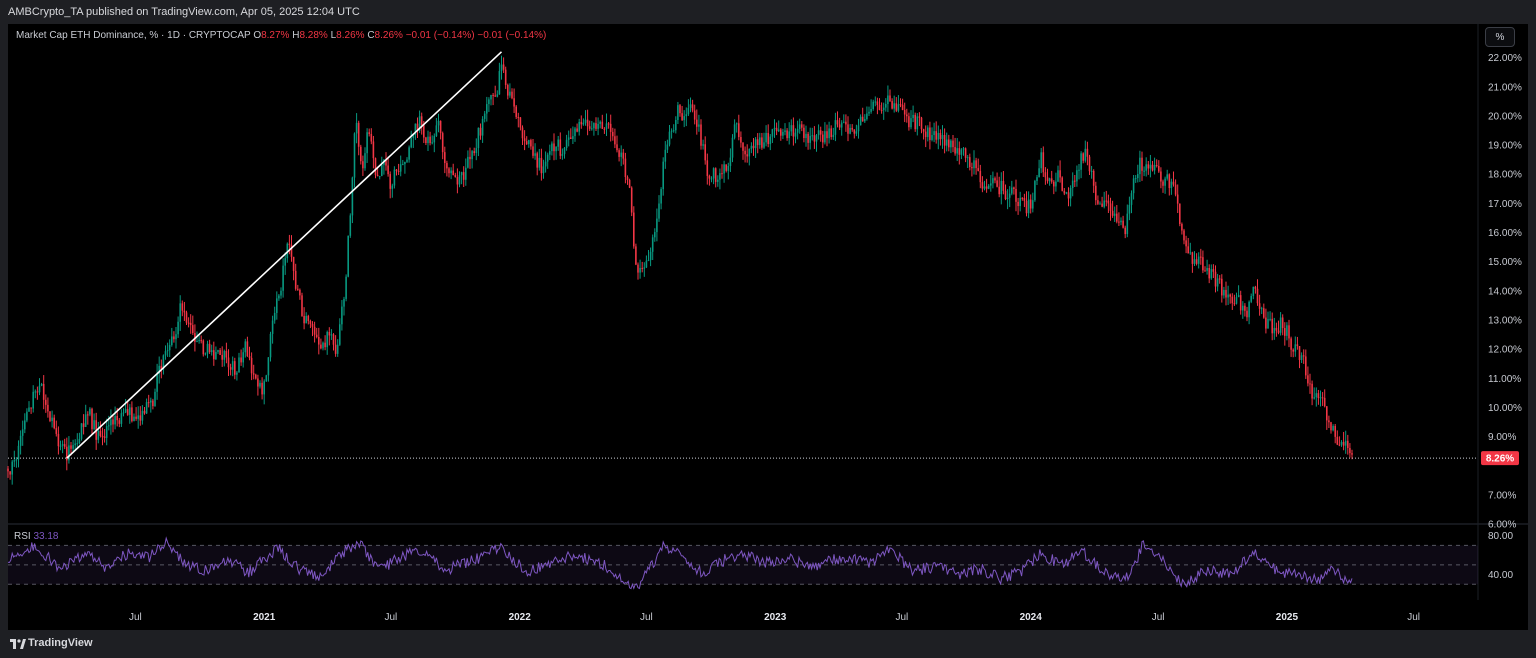  I want to click on rsi-name: RSI, so click(22, 536).